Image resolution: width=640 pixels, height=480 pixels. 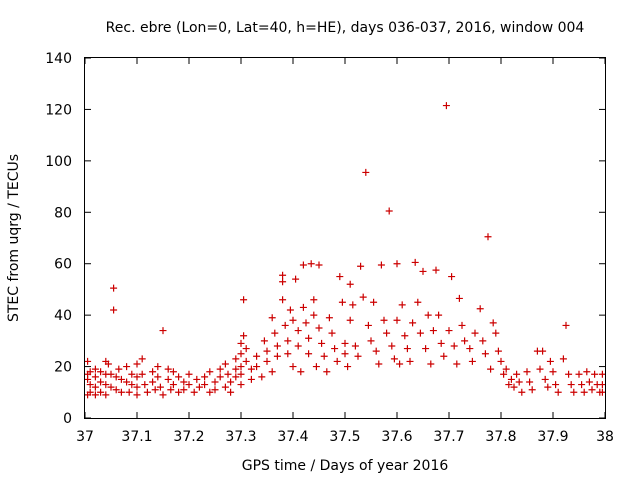 I want to click on y-tick-label: 120, so click(x=58, y=110).